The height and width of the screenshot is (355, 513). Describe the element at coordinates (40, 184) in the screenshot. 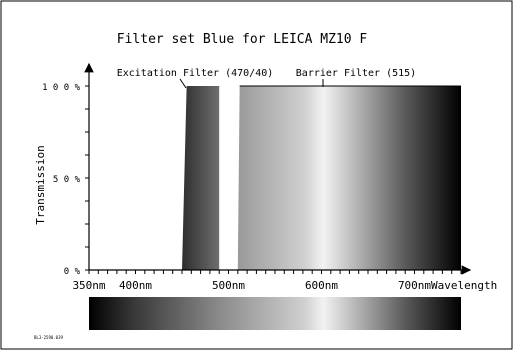

I see `y-axis-label: Transmission` at that location.